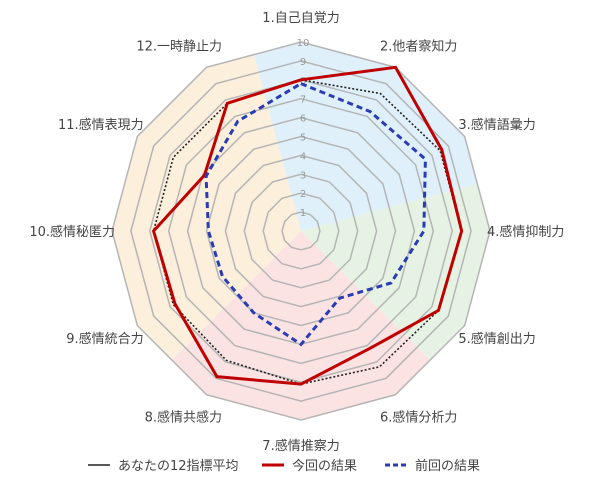  I want to click on tick-label: 5, so click(303, 138).